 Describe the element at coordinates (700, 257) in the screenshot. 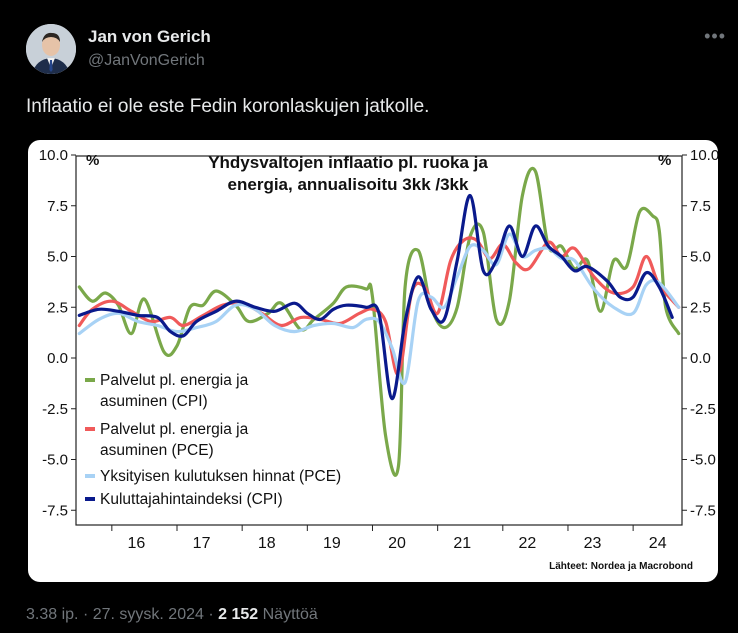

I see `y-tick-label-right: 5.0` at that location.